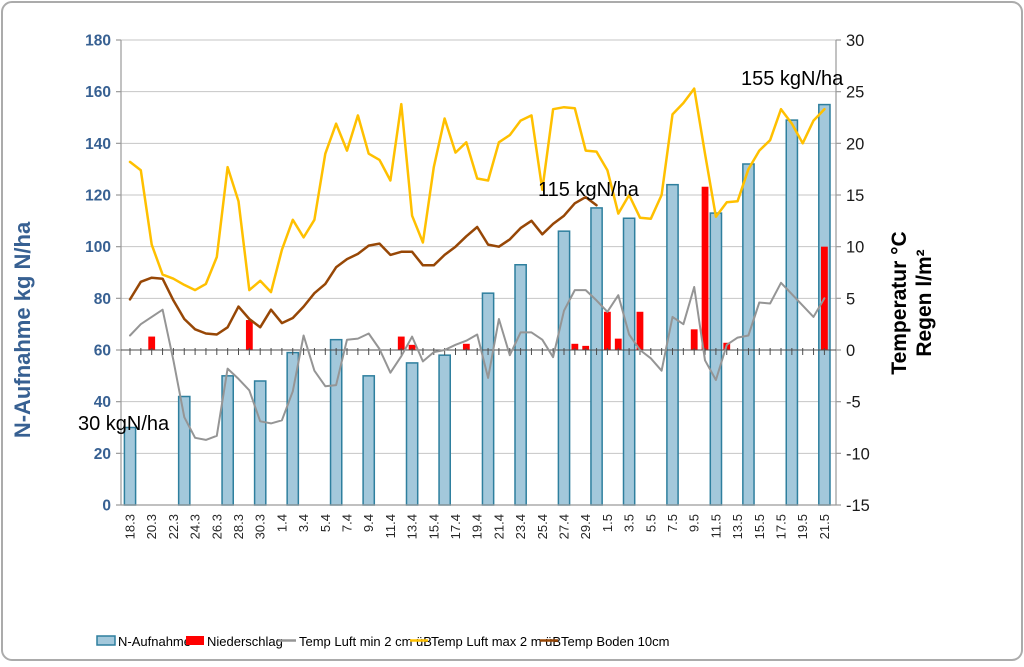 Image resolution: width=1024 pixels, height=667 pixels. I want to click on x-axis-label: 1.4, so click(281, 523).